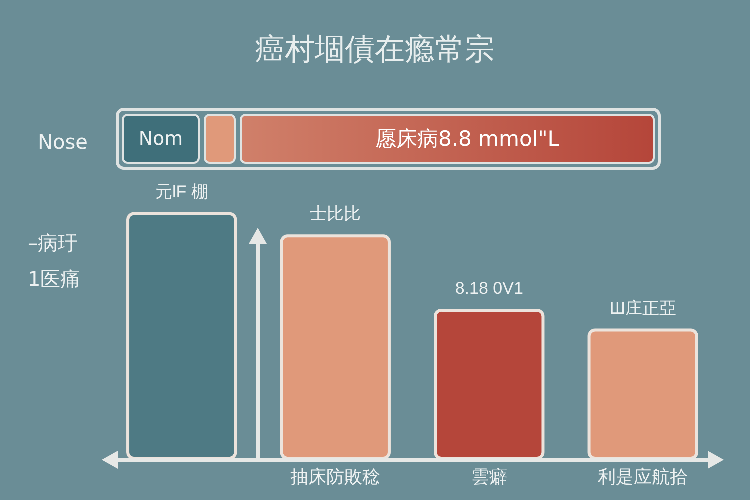 Image resolution: width=750 pixels, height=500 pixels. Describe the element at coordinates (181, 192) in the screenshot. I see `annotation: 元lF 棚` at that location.